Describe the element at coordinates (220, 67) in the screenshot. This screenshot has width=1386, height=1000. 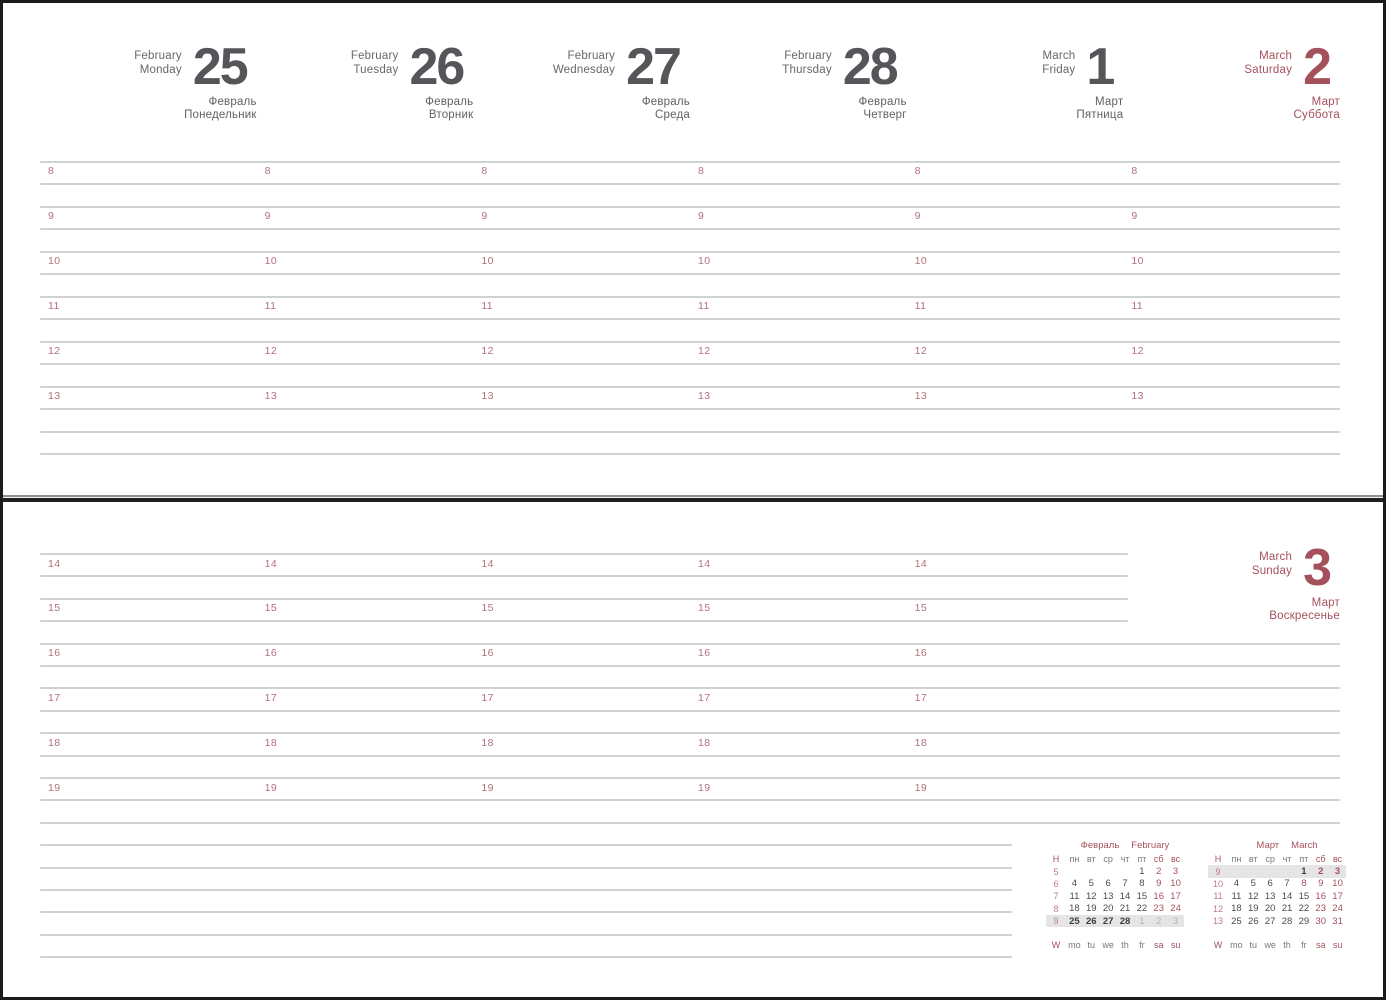
I see `day-number: 25` at that location.